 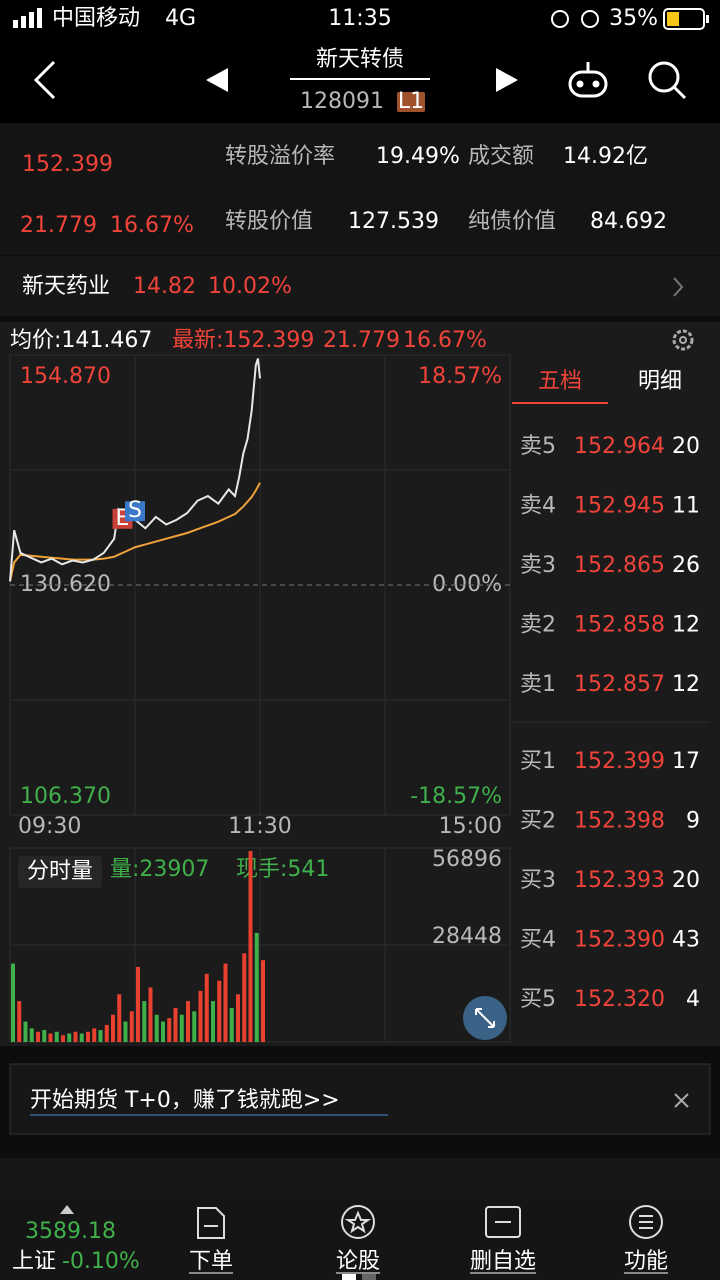 I want to click on signal-icon, so click(x=27, y=18).